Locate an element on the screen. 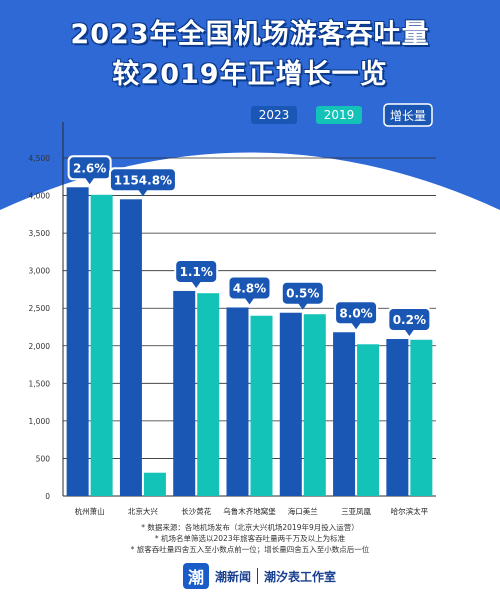 The width and height of the screenshot is (500, 600). growth-label: 0.5% is located at coordinates (302, 294).